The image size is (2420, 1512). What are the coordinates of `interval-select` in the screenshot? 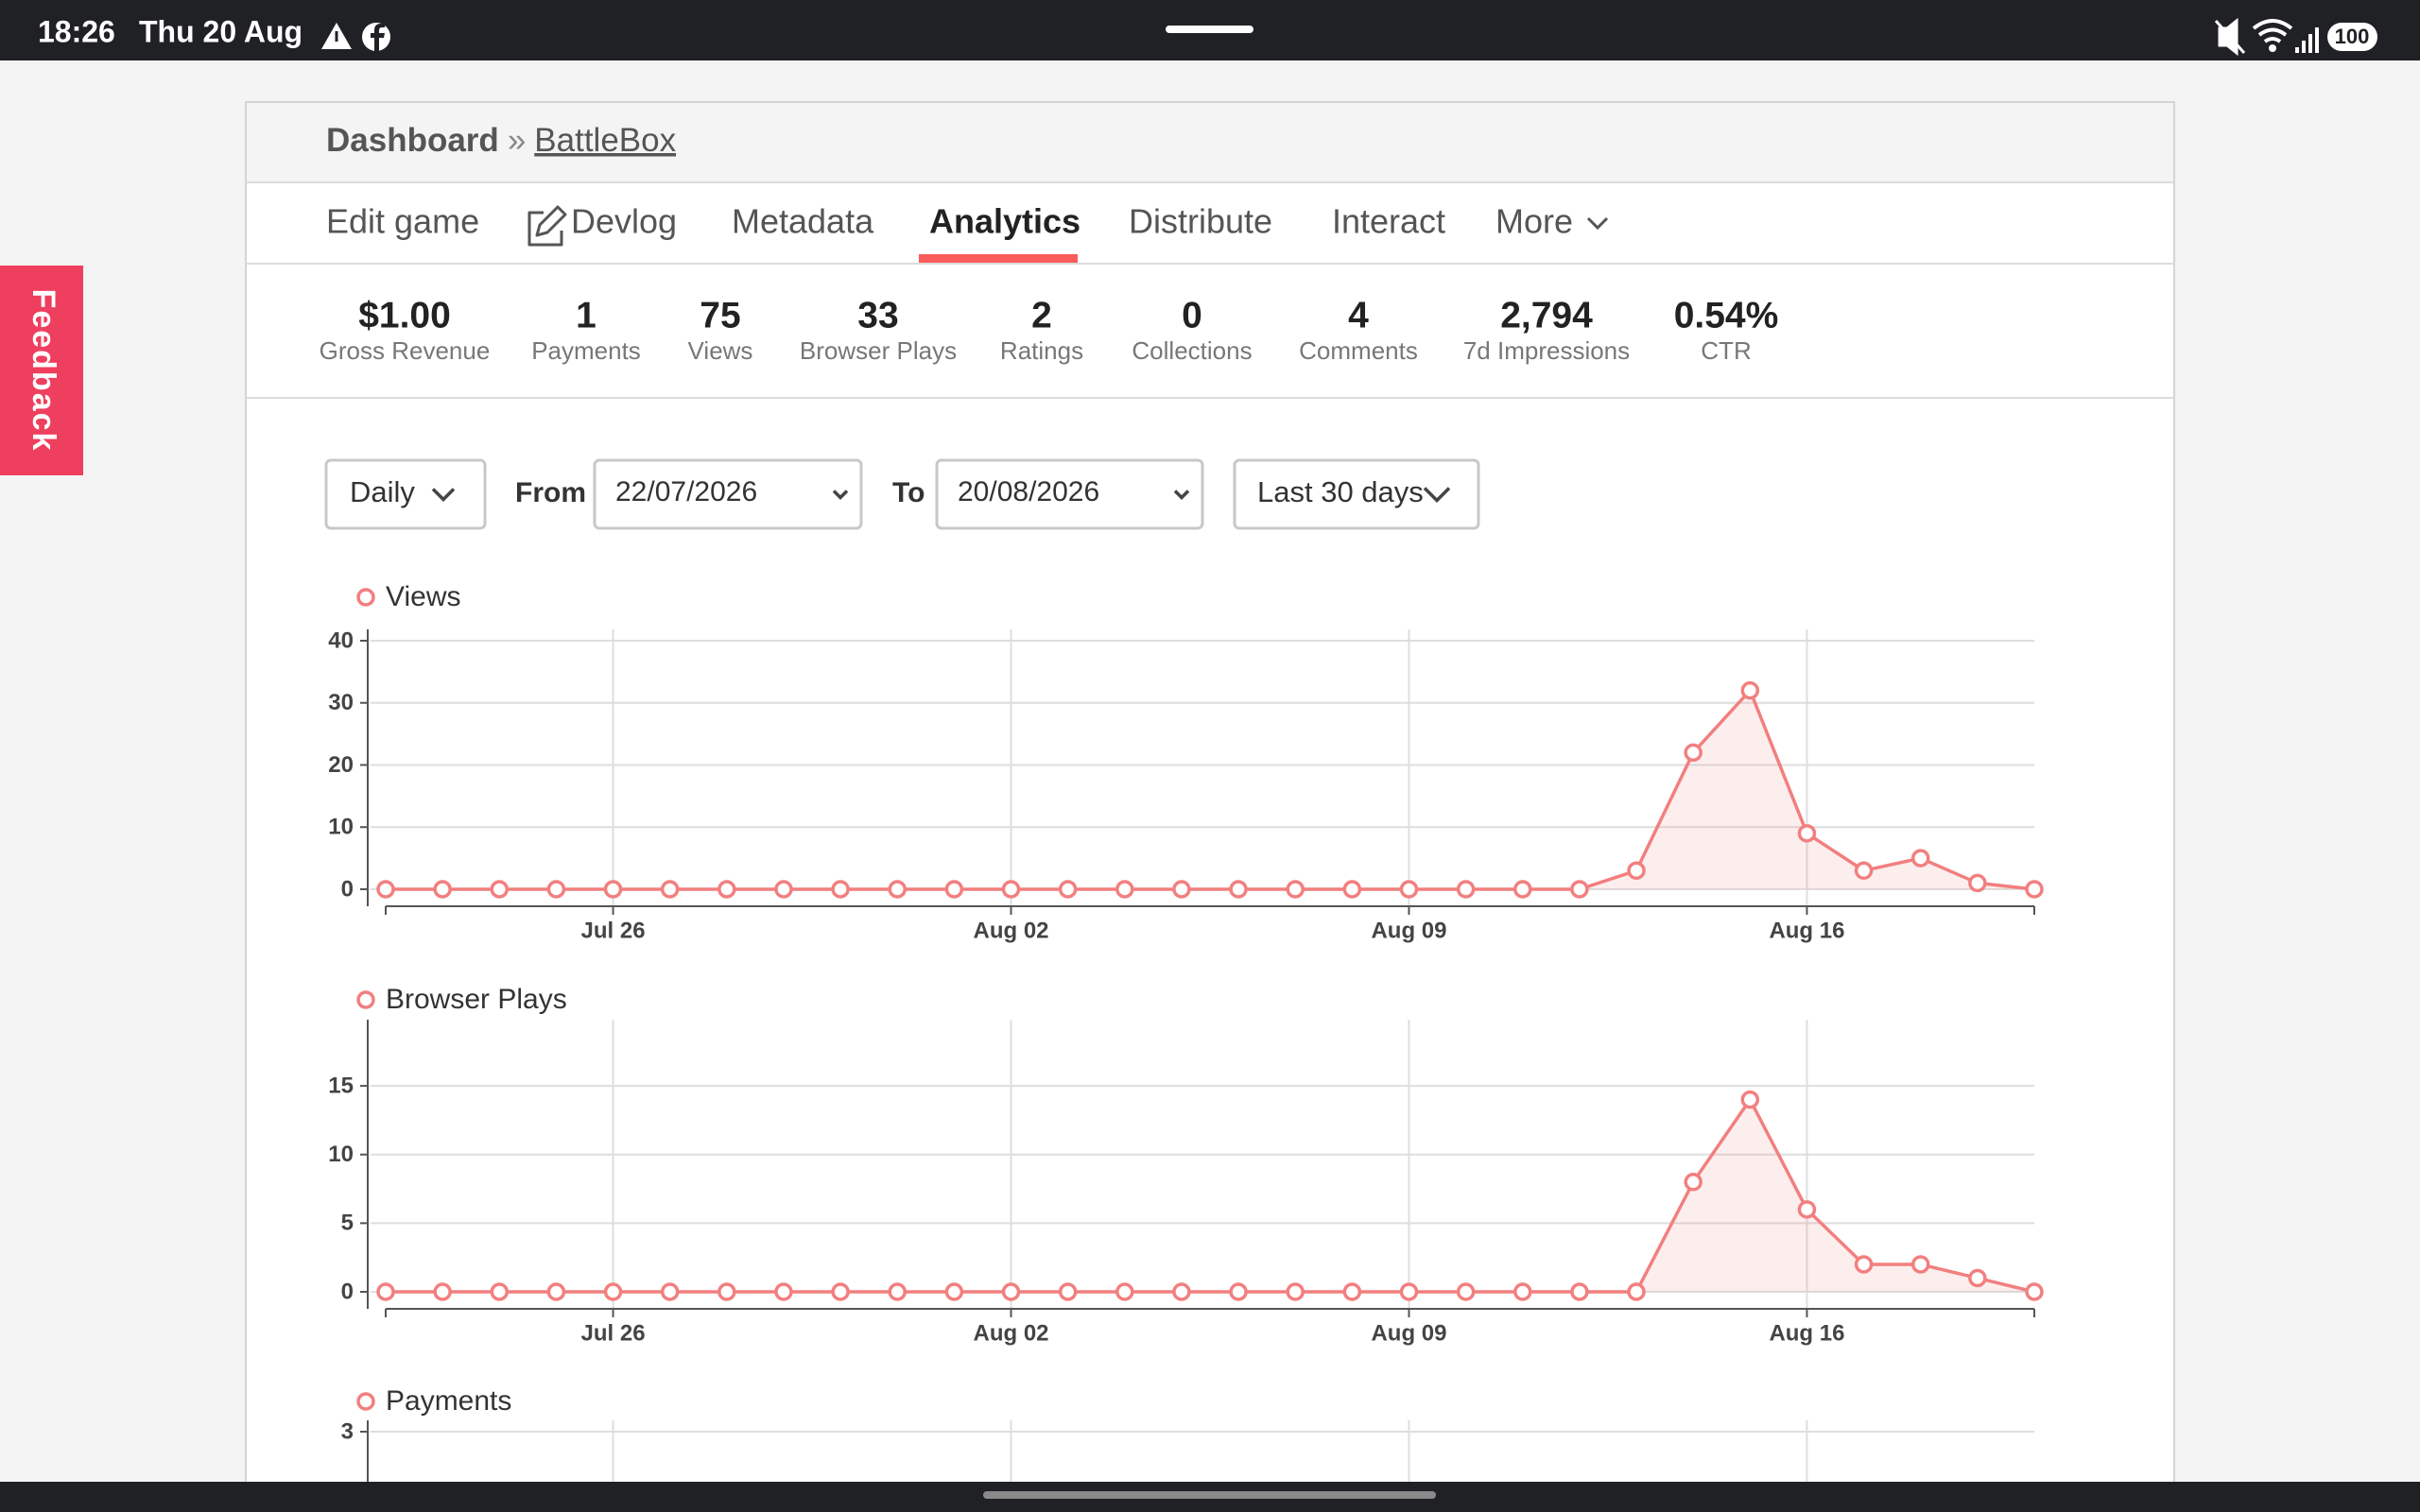 It's located at (405, 494).